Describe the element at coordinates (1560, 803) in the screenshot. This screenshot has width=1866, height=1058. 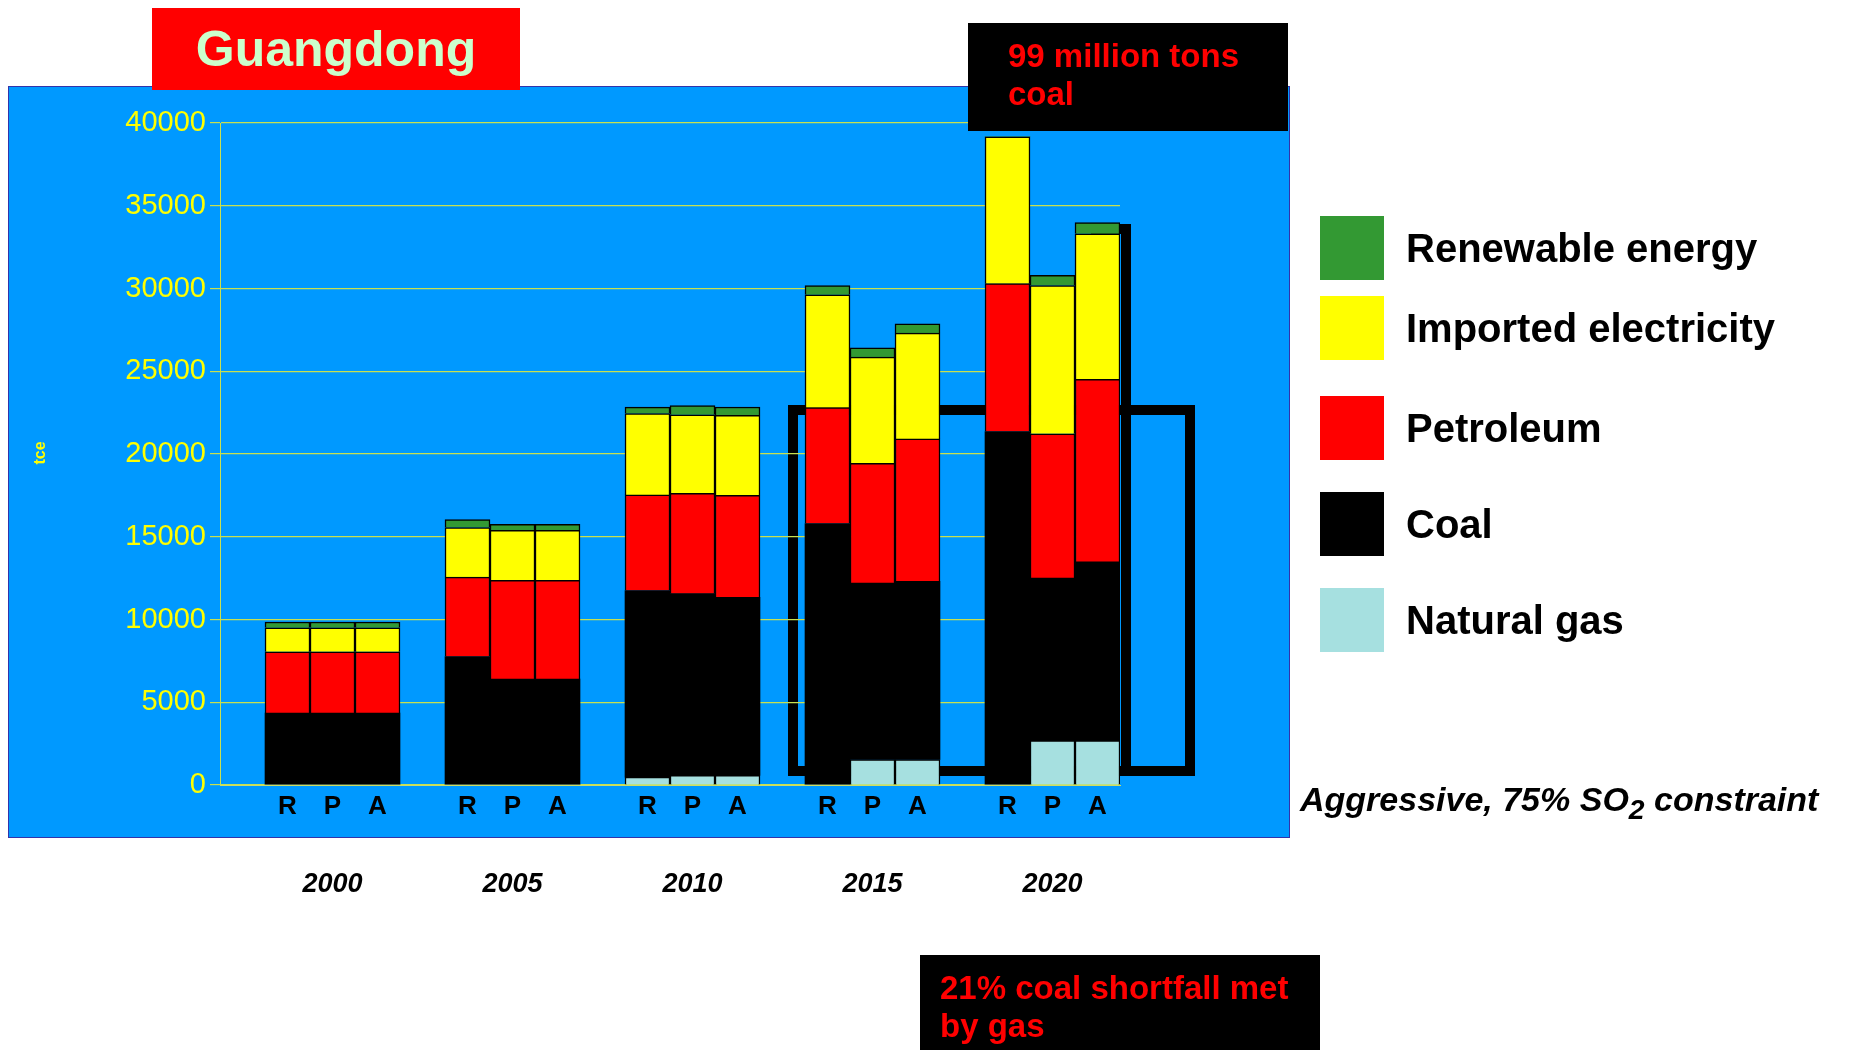
I see `text: Aggressive, 75% SO$_{2}$ constraint` at that location.